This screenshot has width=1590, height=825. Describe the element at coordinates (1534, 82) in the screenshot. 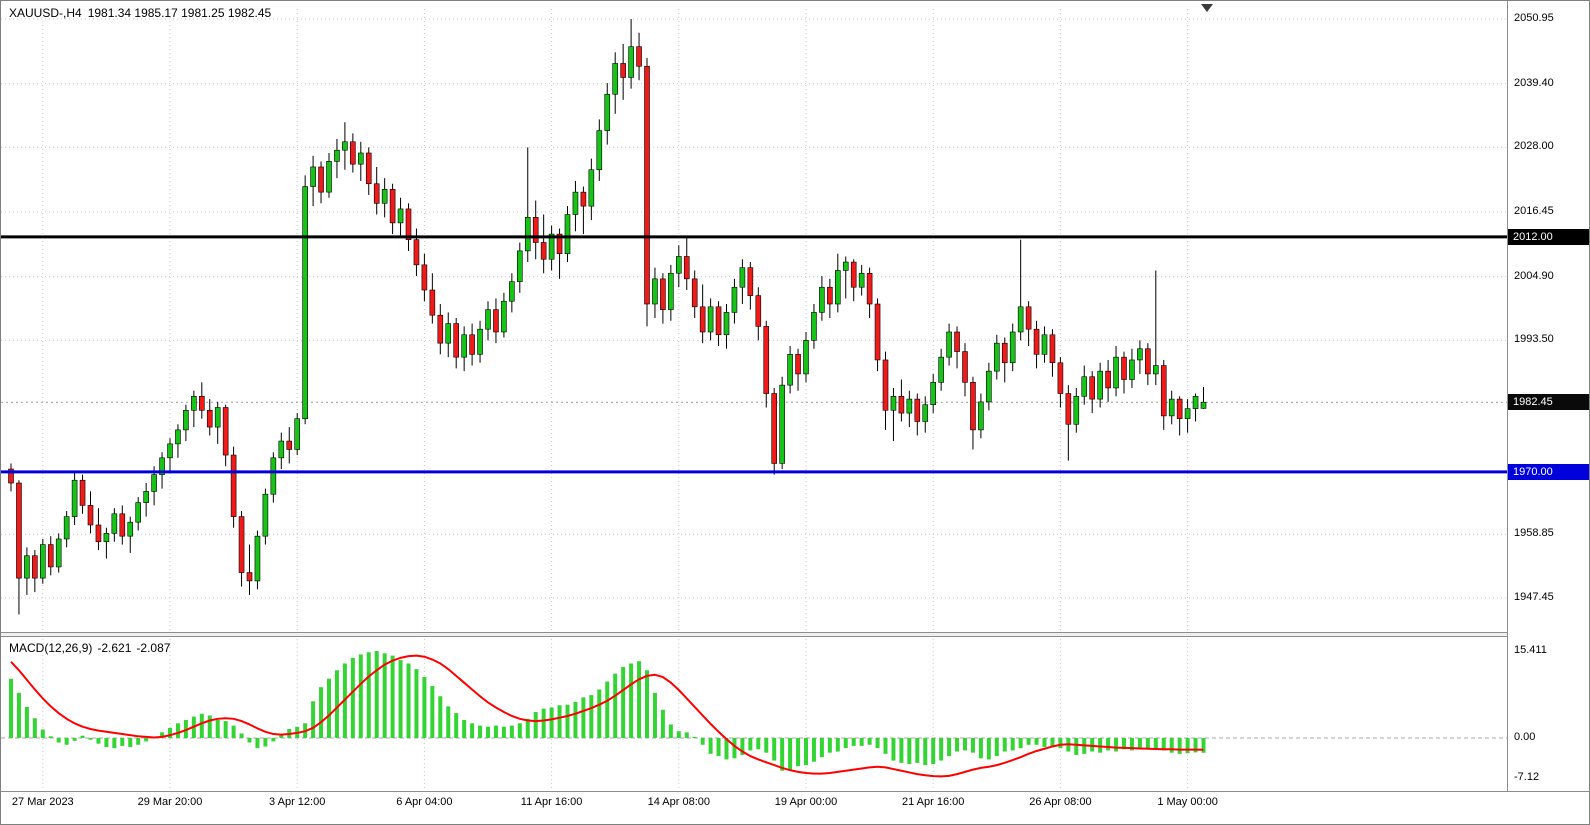

I see `price-tick-label: 2039.40` at that location.